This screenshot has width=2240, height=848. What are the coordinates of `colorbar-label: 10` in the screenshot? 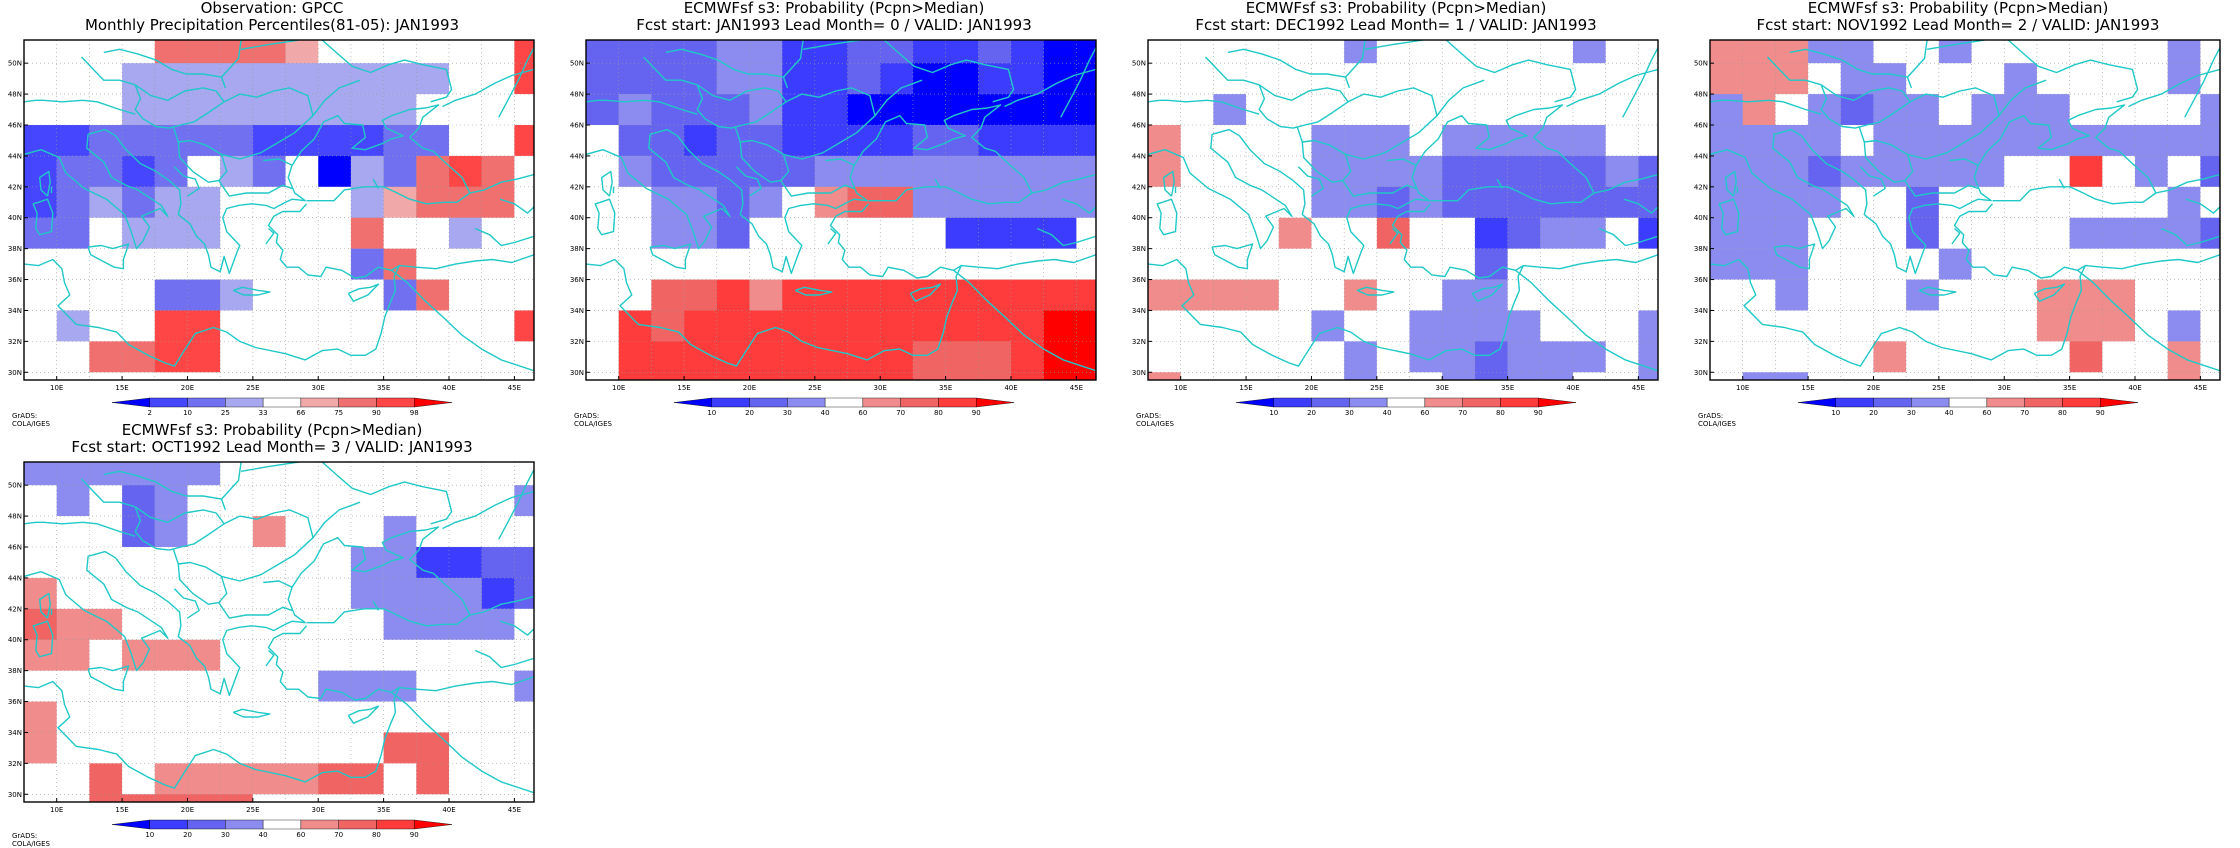 It's located at (187, 413).